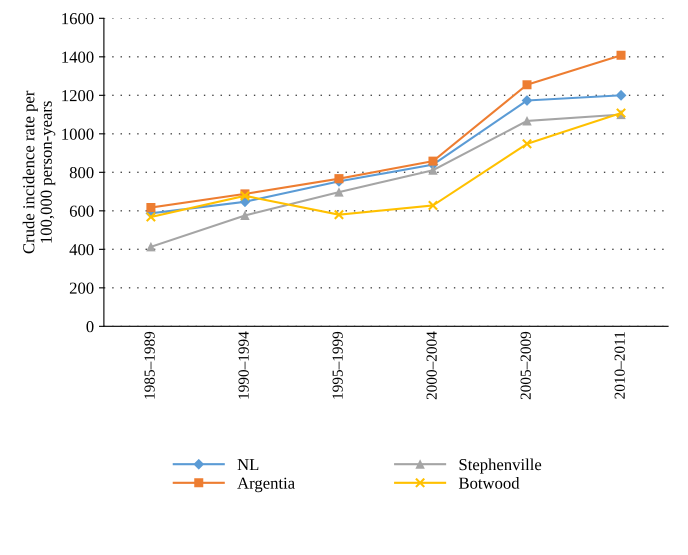 The height and width of the screenshot is (555, 688). Describe the element at coordinates (81, 250) in the screenshot. I see `y-tick-label: 400` at that location.